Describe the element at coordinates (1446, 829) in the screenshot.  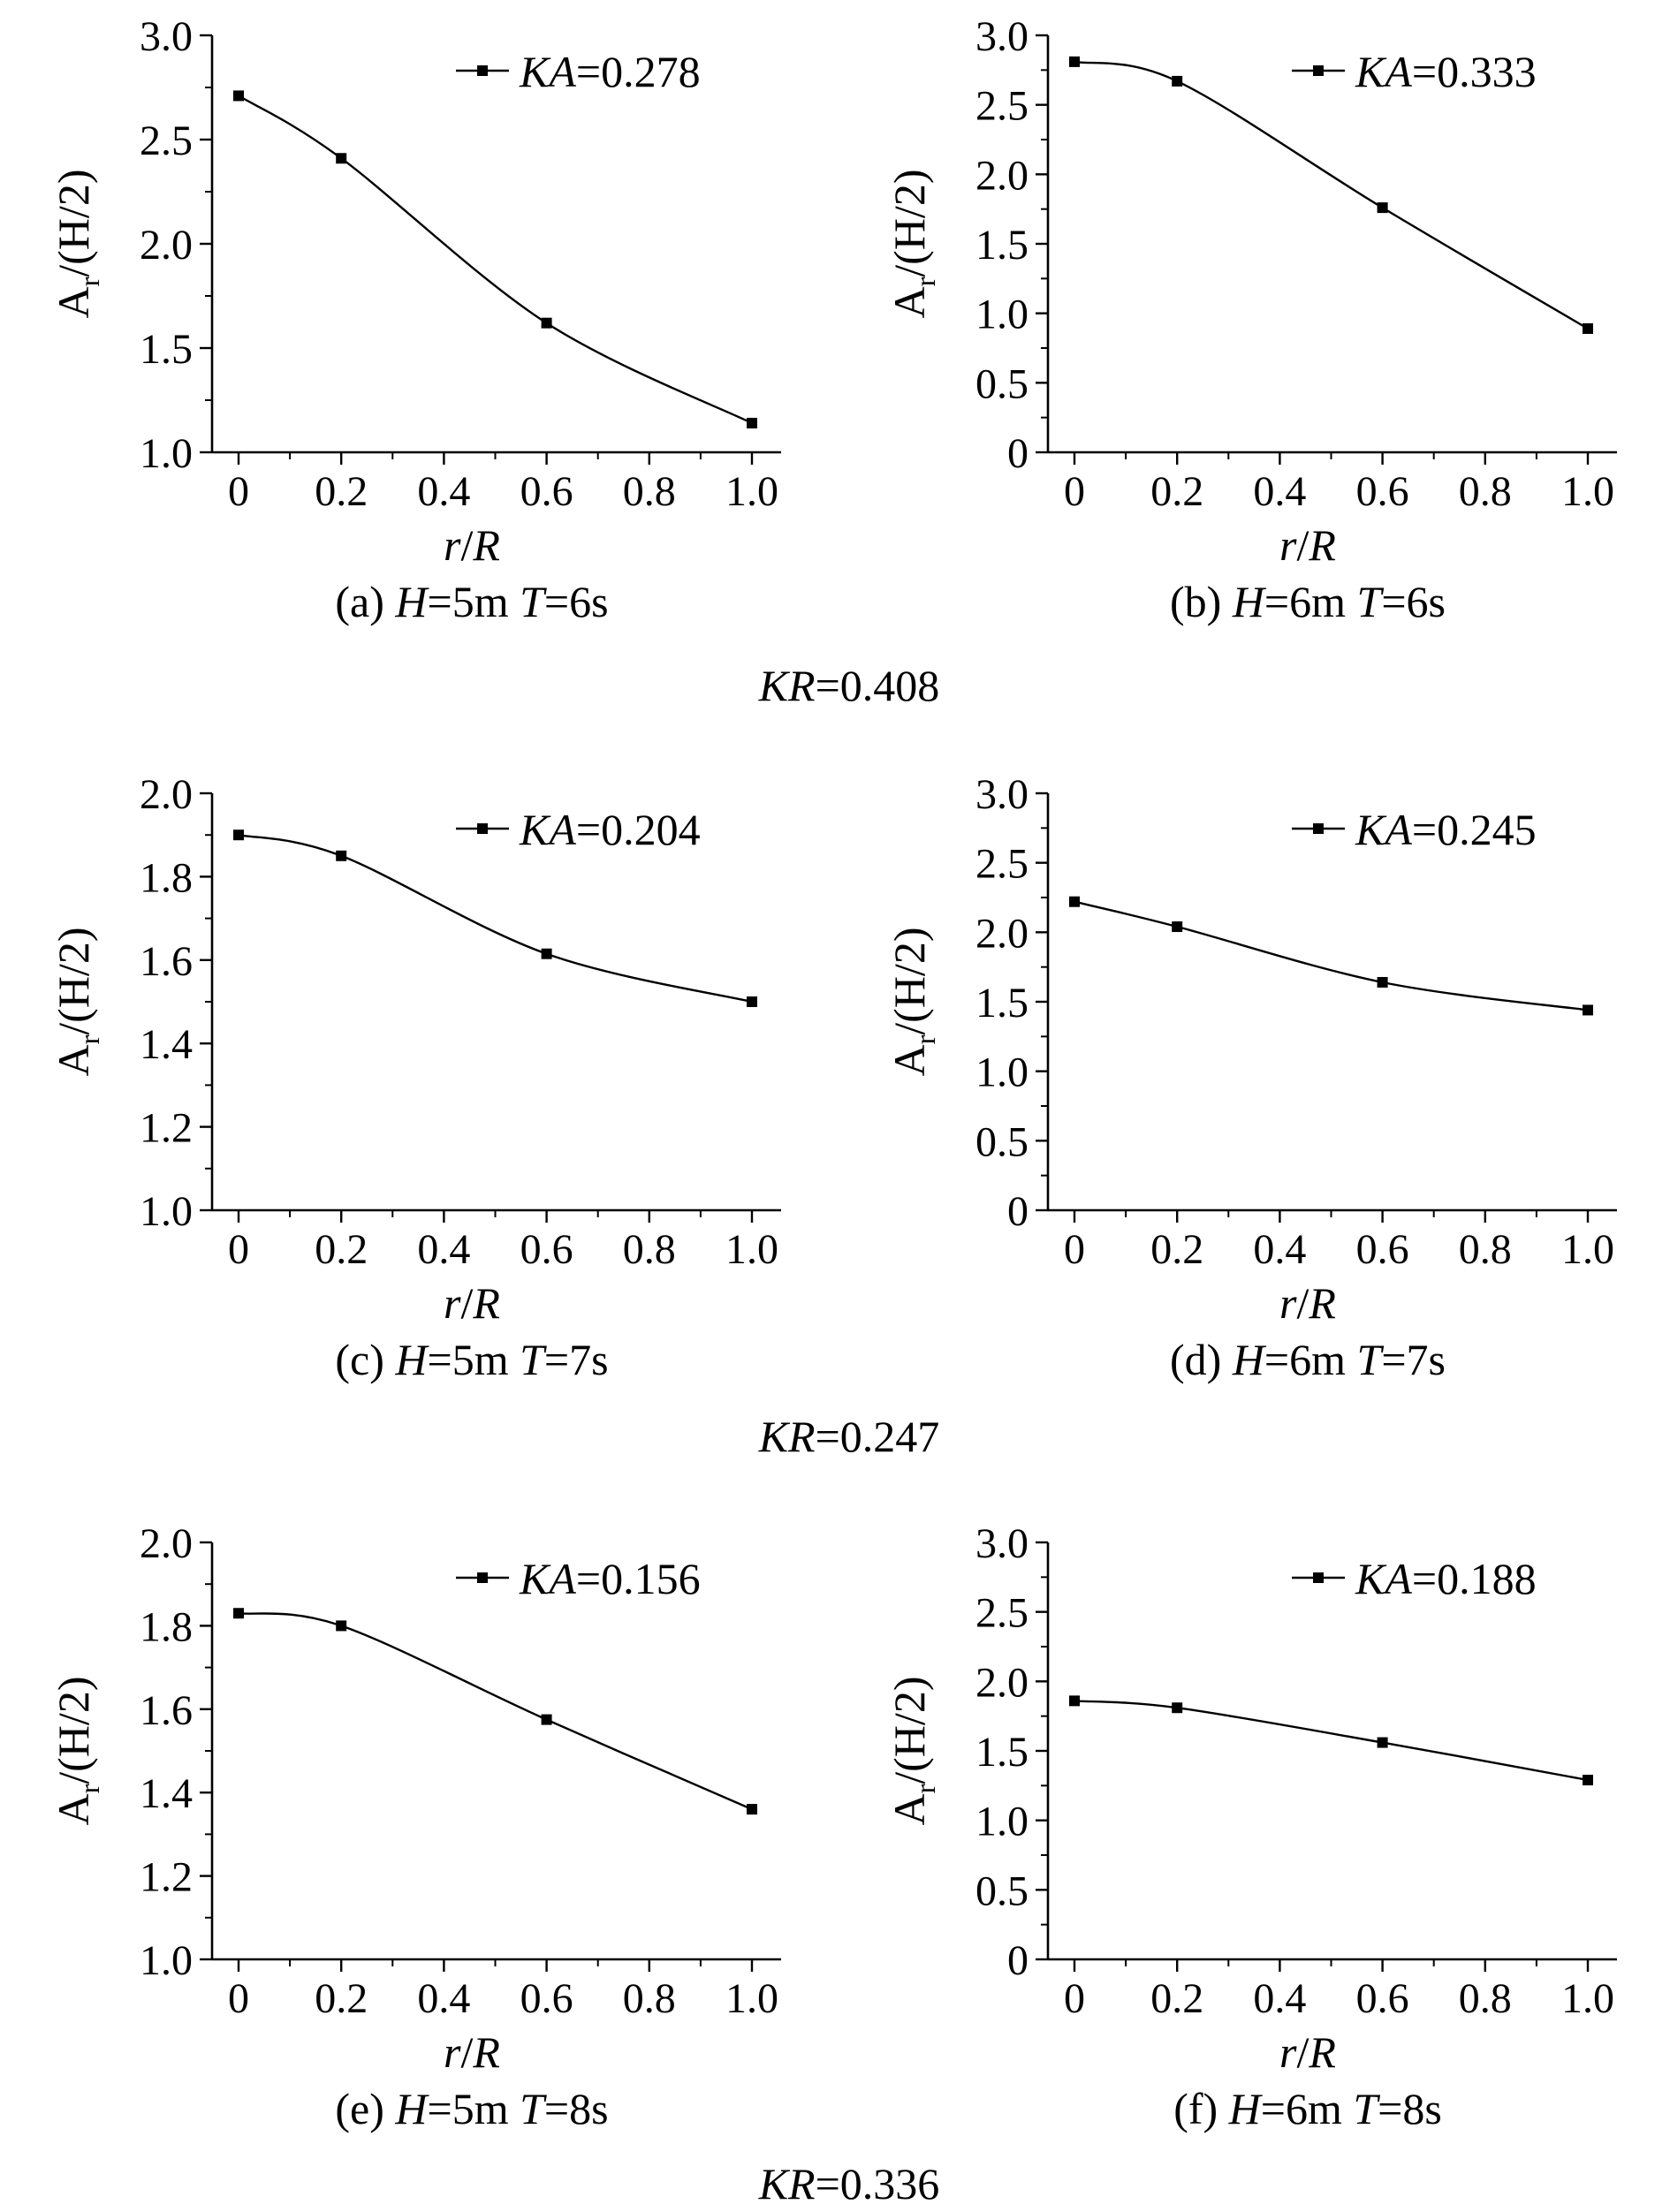
I see `legend-label: KA=0.245` at that location.